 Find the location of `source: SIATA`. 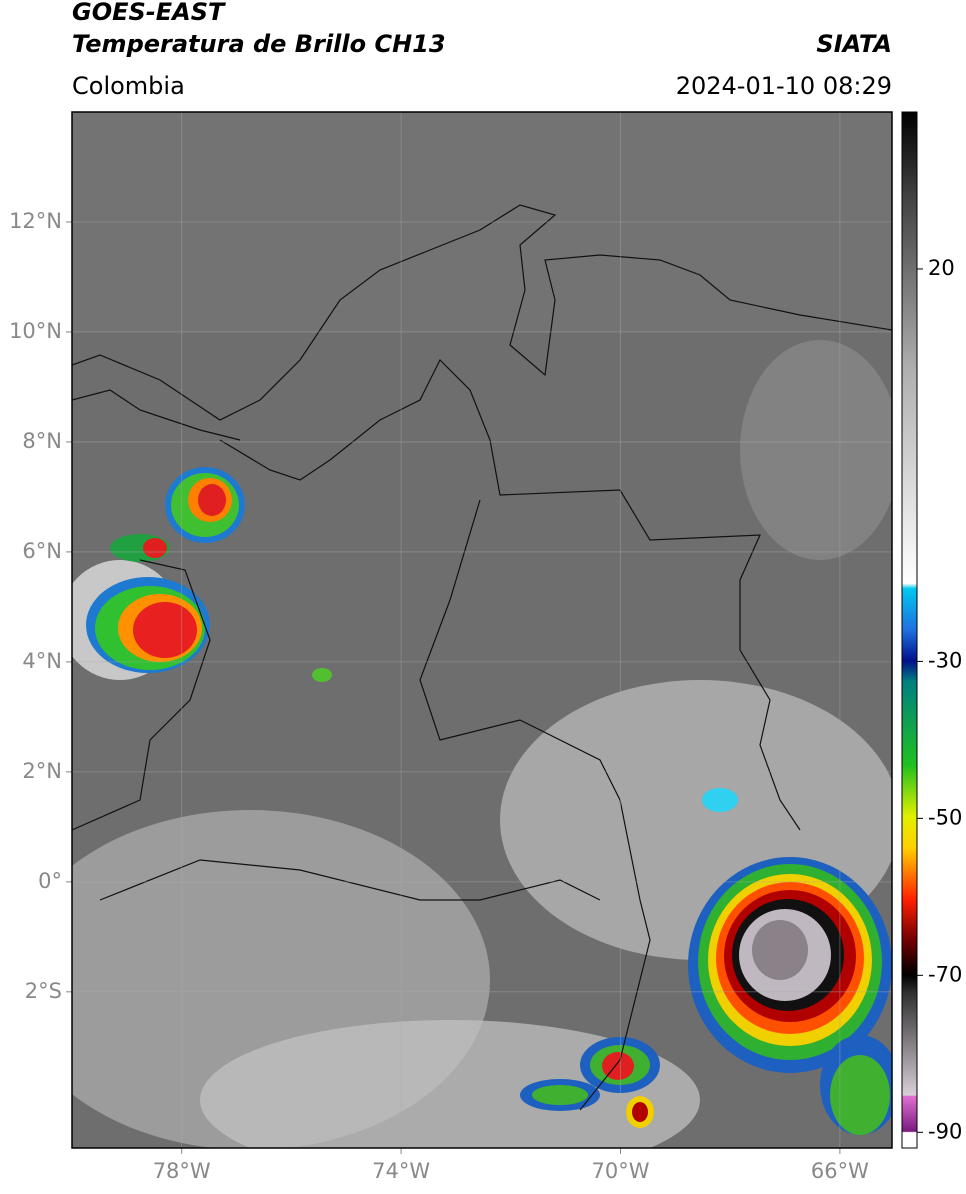

source: SIATA is located at coordinates (854, 44).